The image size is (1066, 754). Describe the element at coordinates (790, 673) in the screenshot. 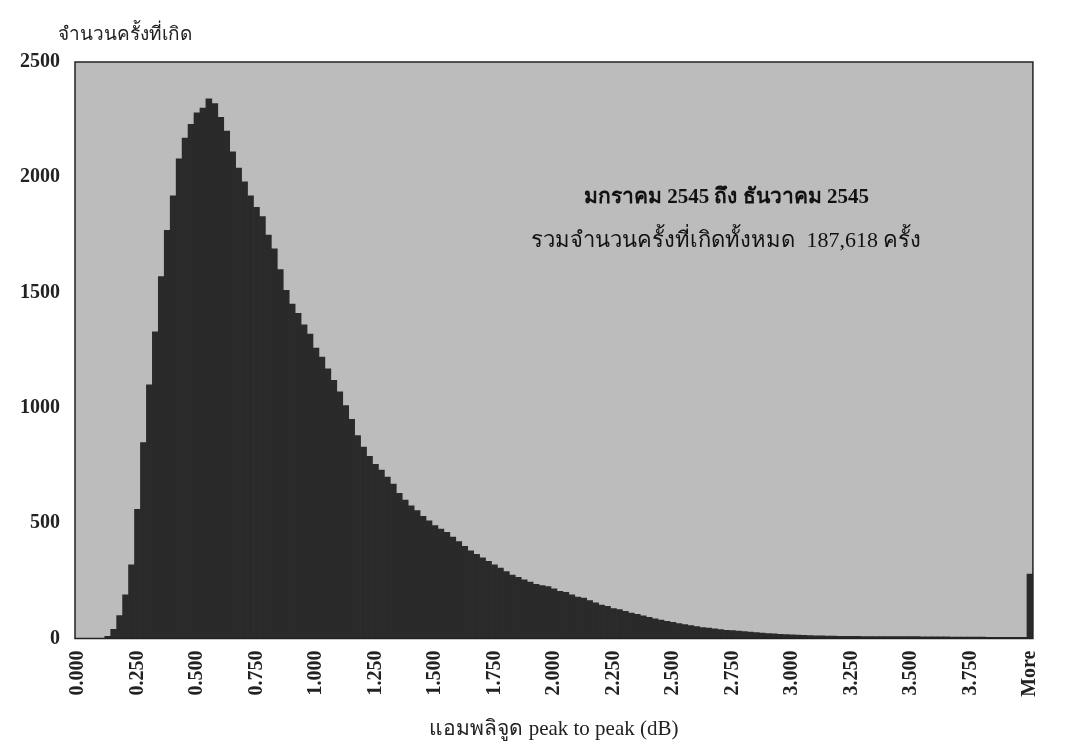

I see `x-tick-label: 3.000` at that location.